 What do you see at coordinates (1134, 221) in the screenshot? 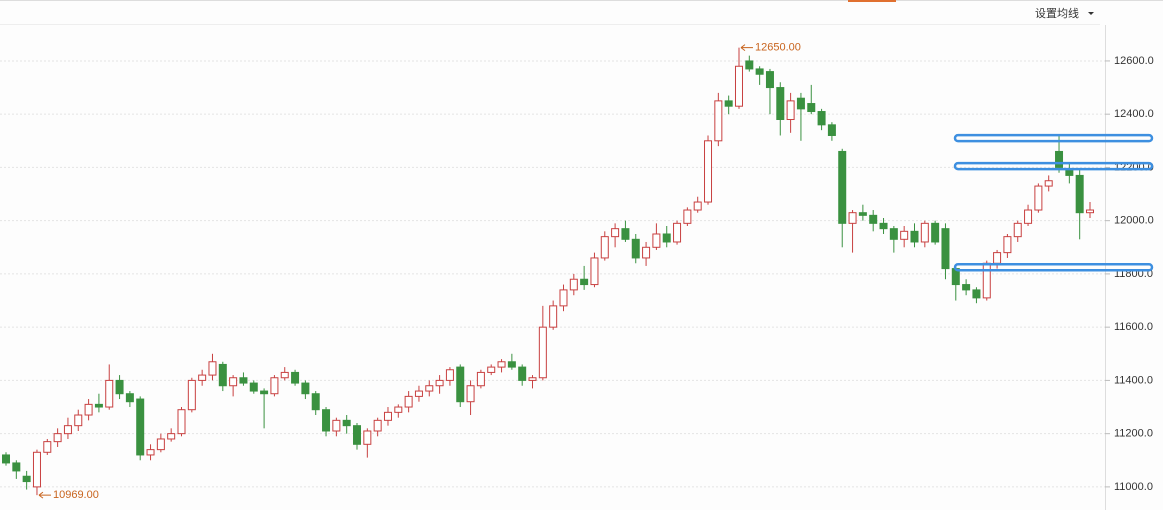
I see `y-tick-label: 12000.0` at bounding box center [1134, 221].